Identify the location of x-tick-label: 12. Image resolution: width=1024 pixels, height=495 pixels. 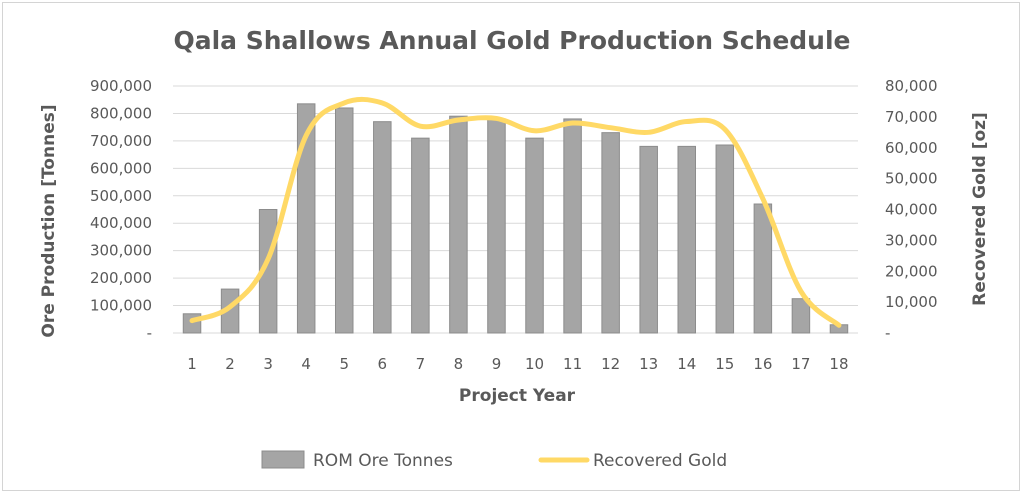
(610, 364).